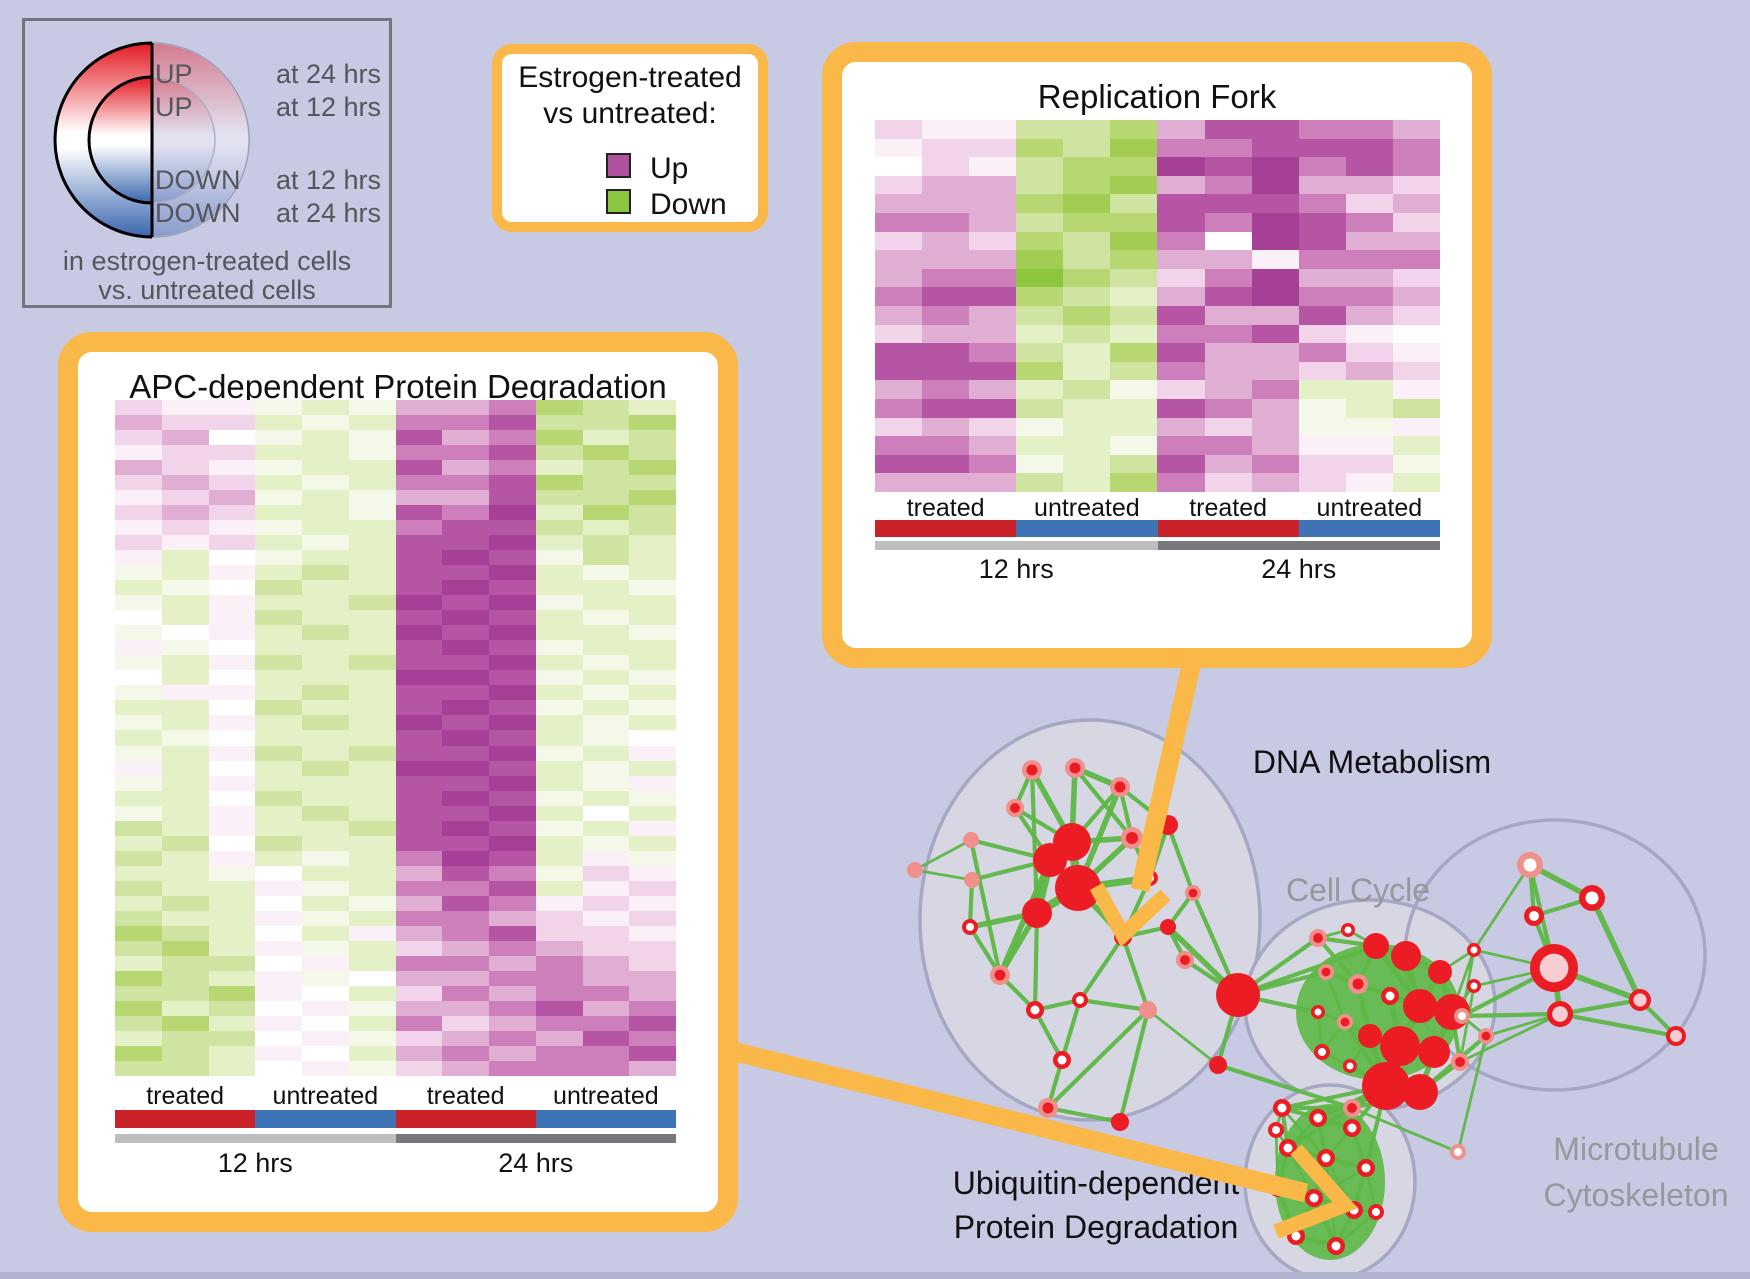  What do you see at coordinates (1087, 528) in the screenshot?
I see `condition-bar-untreated` at bounding box center [1087, 528].